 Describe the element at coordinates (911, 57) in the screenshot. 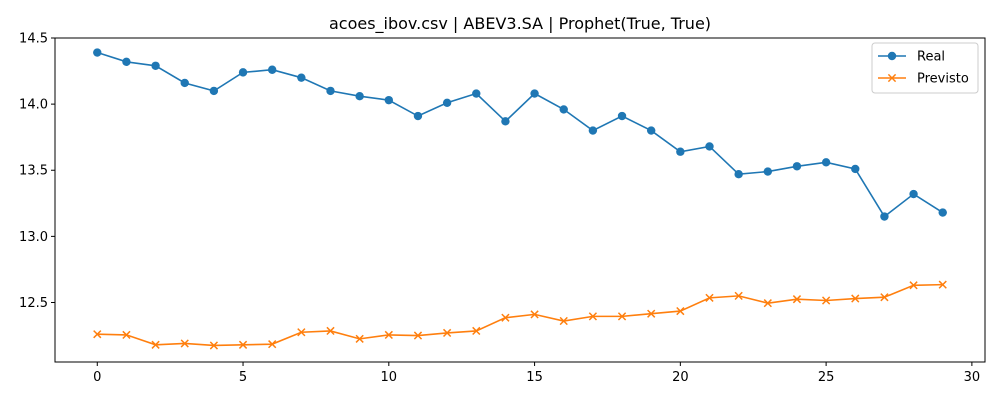

I see `legend-entry-real: Real` at that location.